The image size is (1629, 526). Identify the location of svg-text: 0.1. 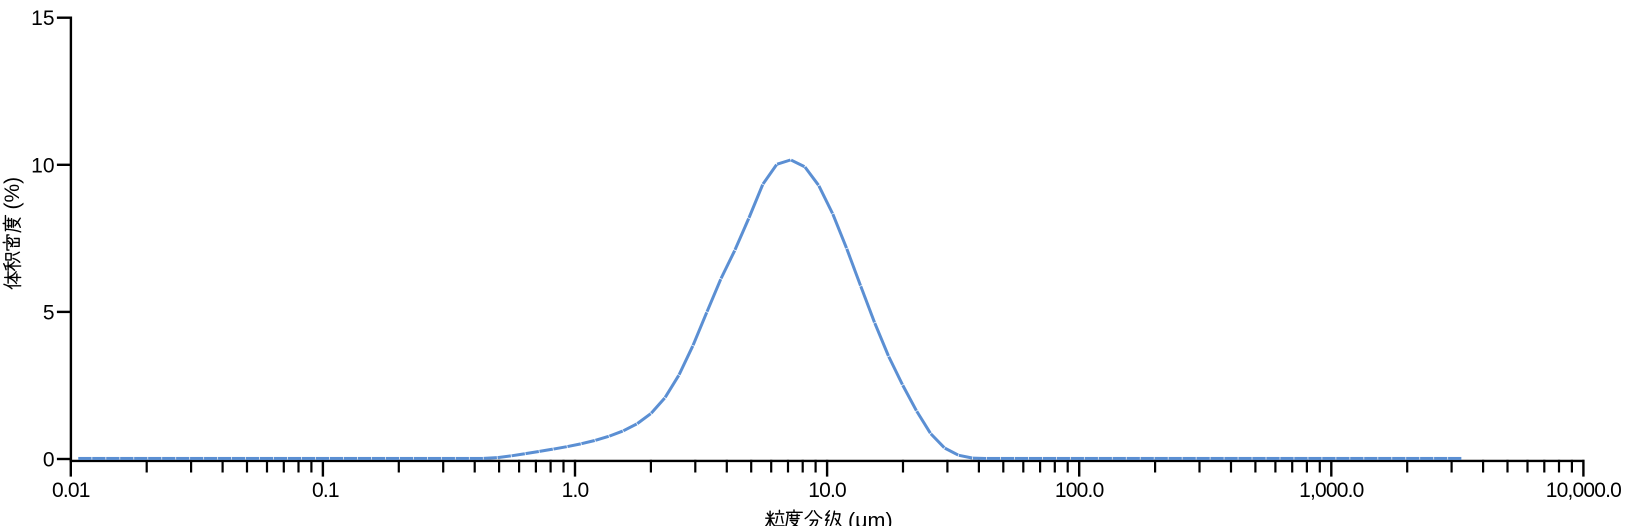
(325, 490).